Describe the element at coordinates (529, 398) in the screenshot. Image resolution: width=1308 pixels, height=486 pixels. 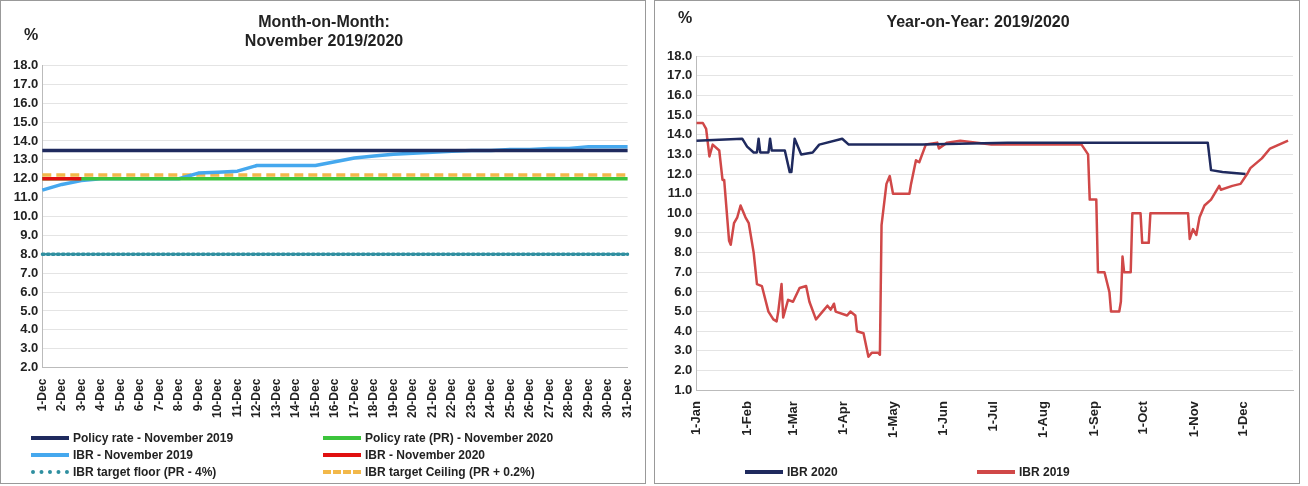
I see `x-tick-label: 26-Dec` at that location.